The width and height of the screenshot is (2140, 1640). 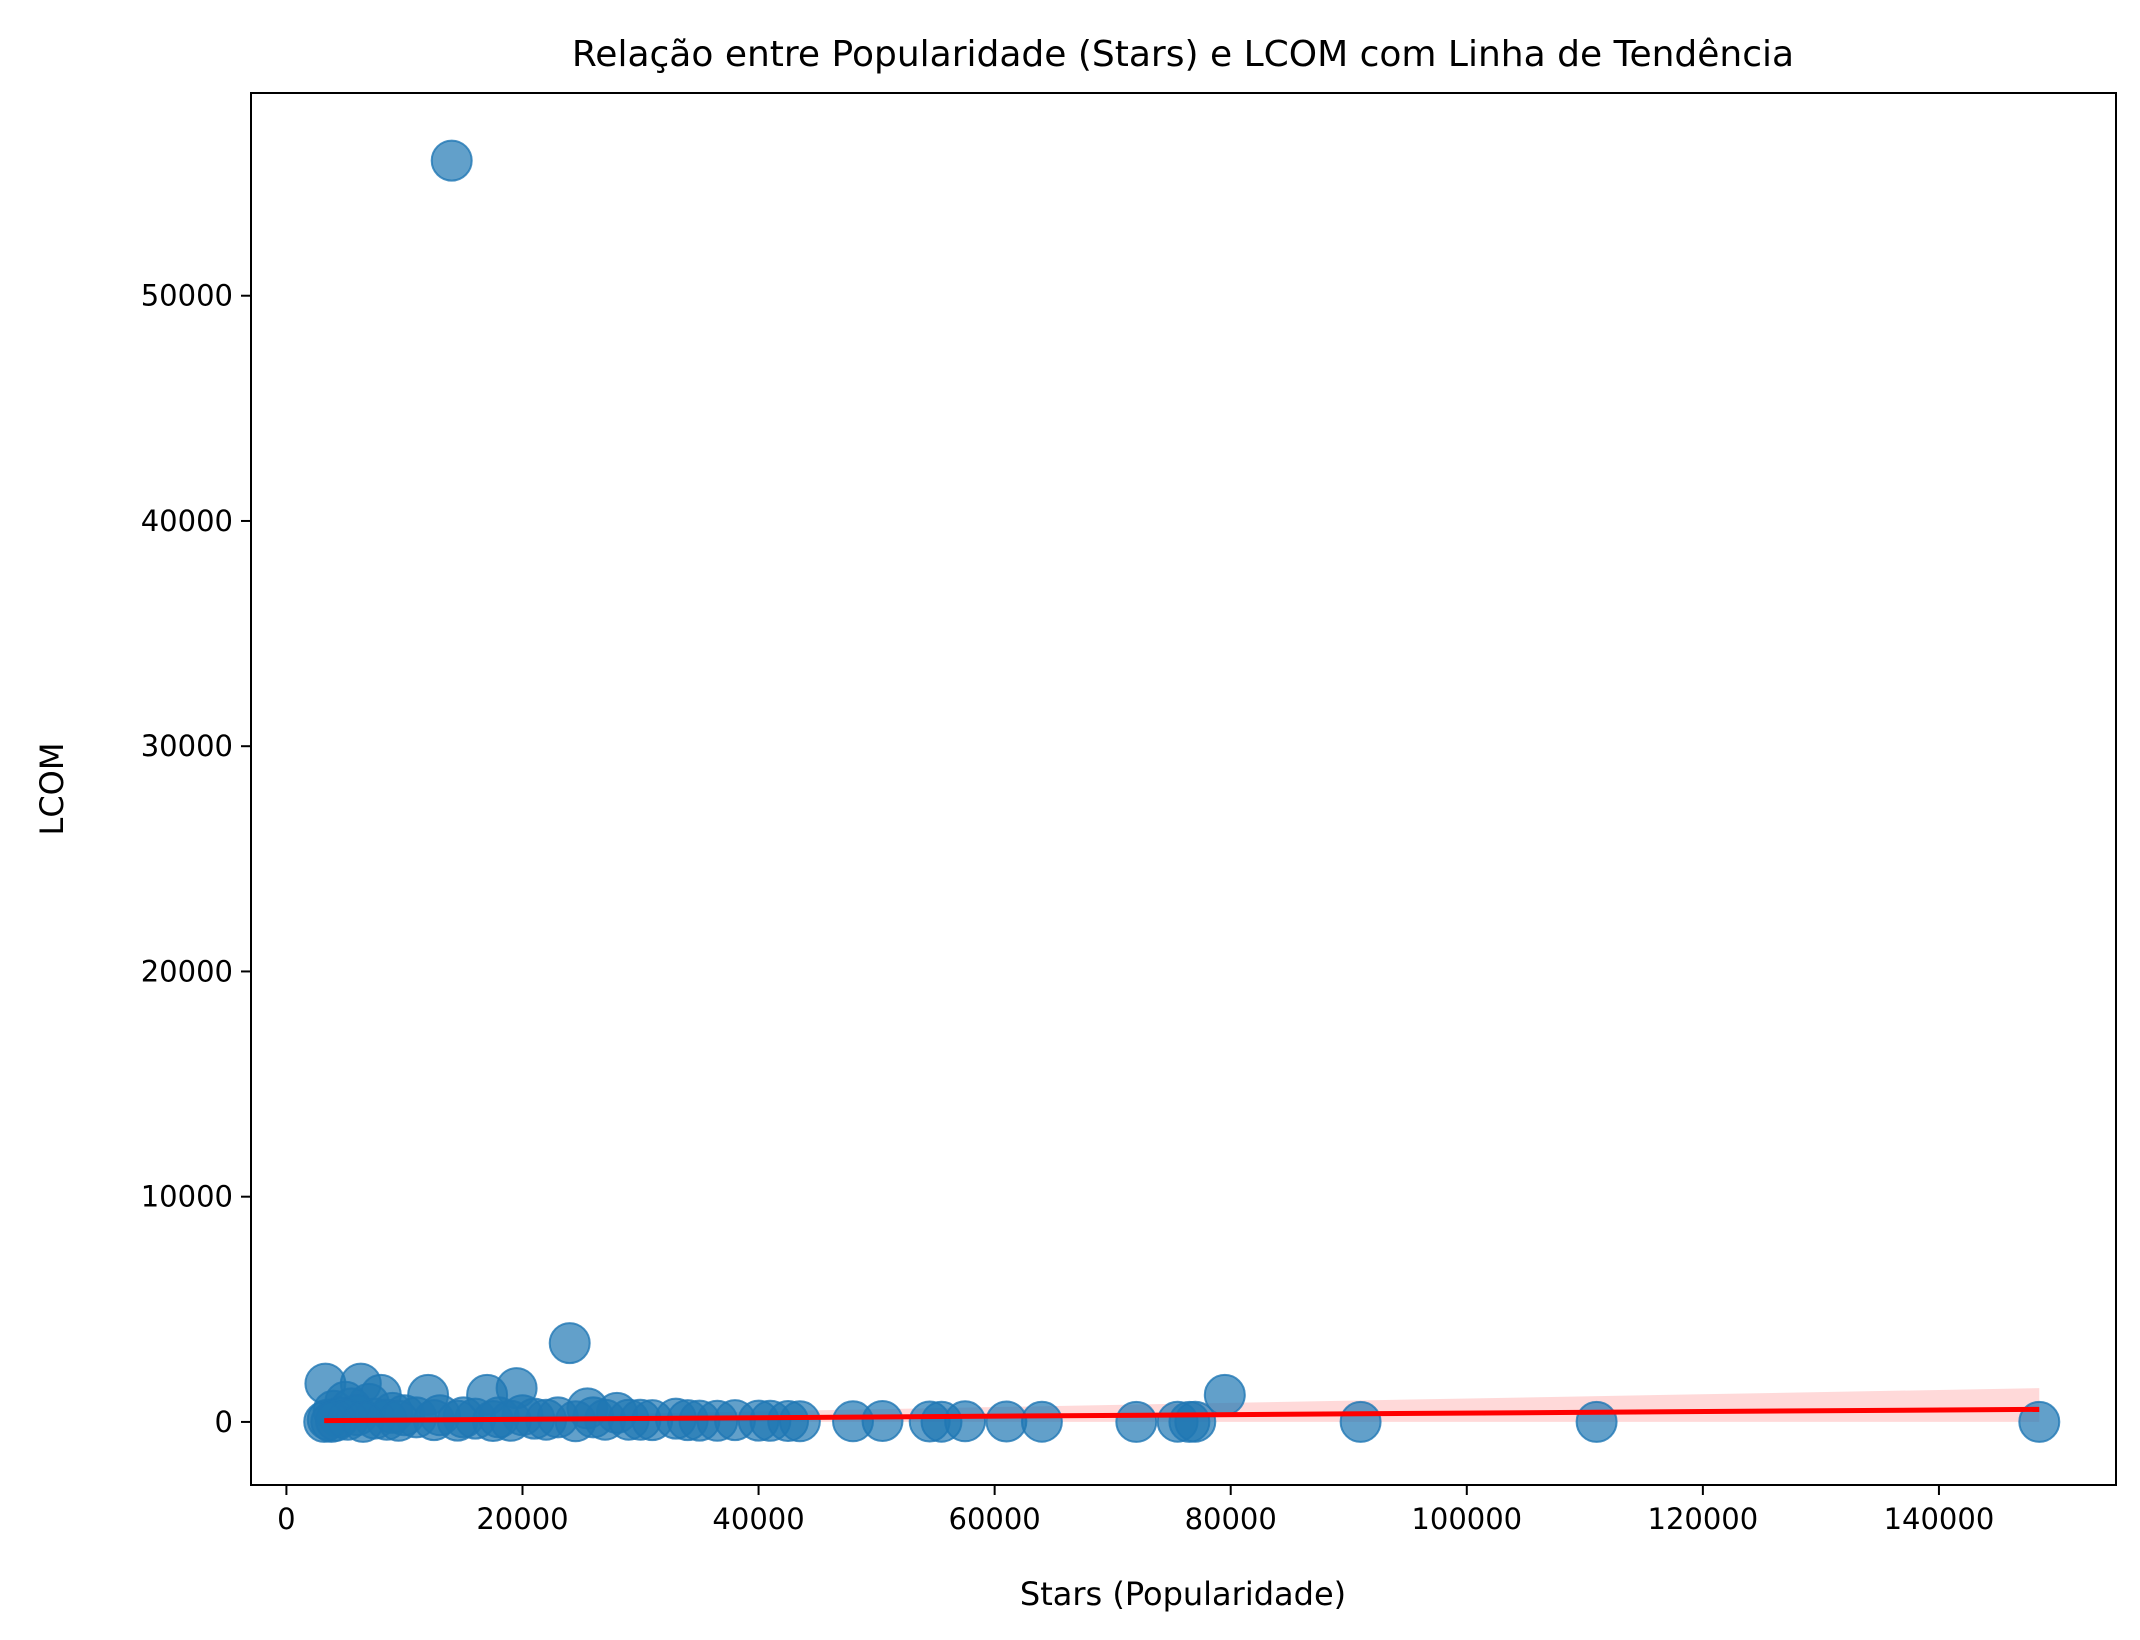 I want to click on x-tick-label: 120000, so click(x=1703, y=1519).